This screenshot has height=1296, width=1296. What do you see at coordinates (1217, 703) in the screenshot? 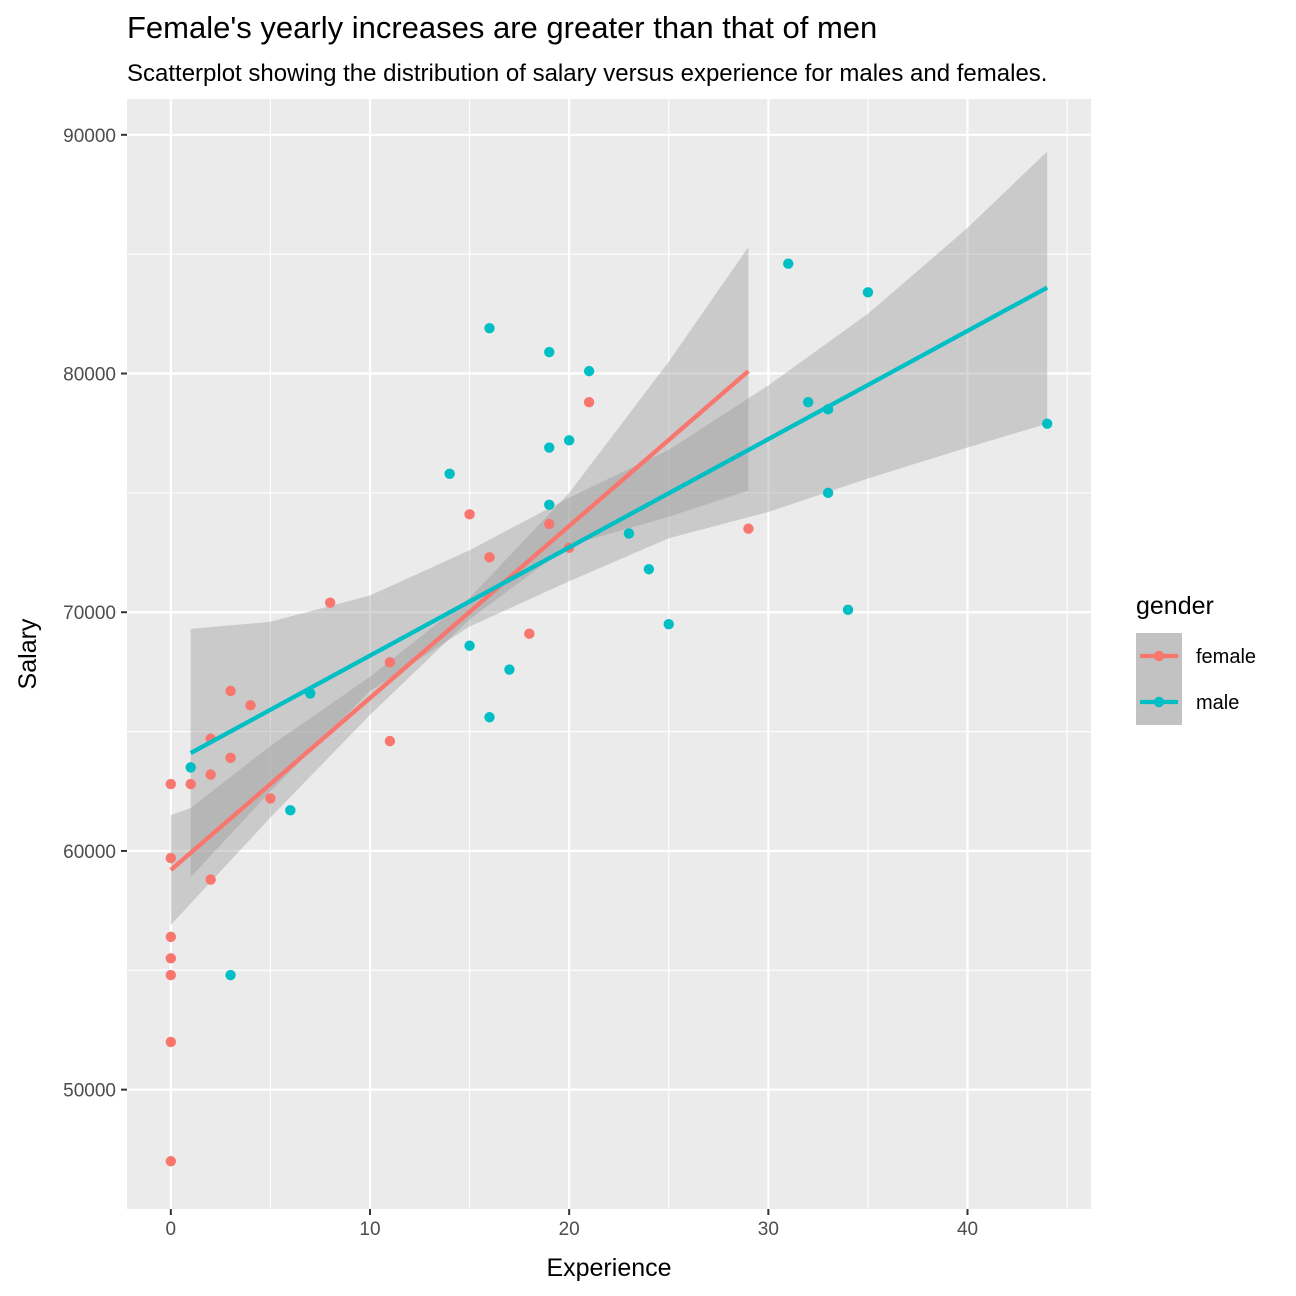
I see `legend-label-male: male` at bounding box center [1217, 703].